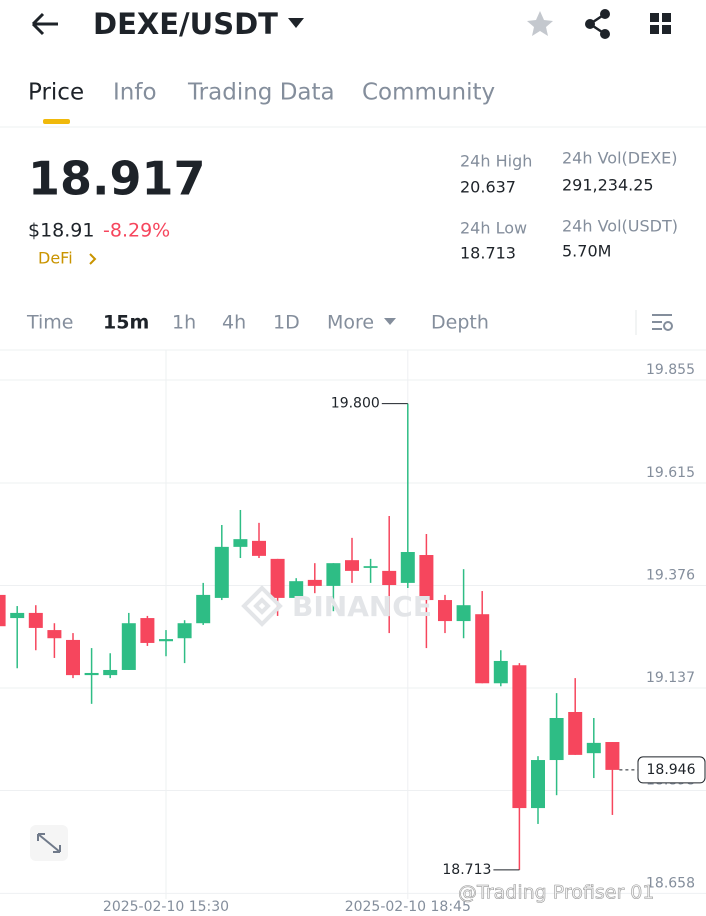 Image resolution: width=706 pixels, height=916 pixels. I want to click on stat-label: 24h Low, so click(493, 228).